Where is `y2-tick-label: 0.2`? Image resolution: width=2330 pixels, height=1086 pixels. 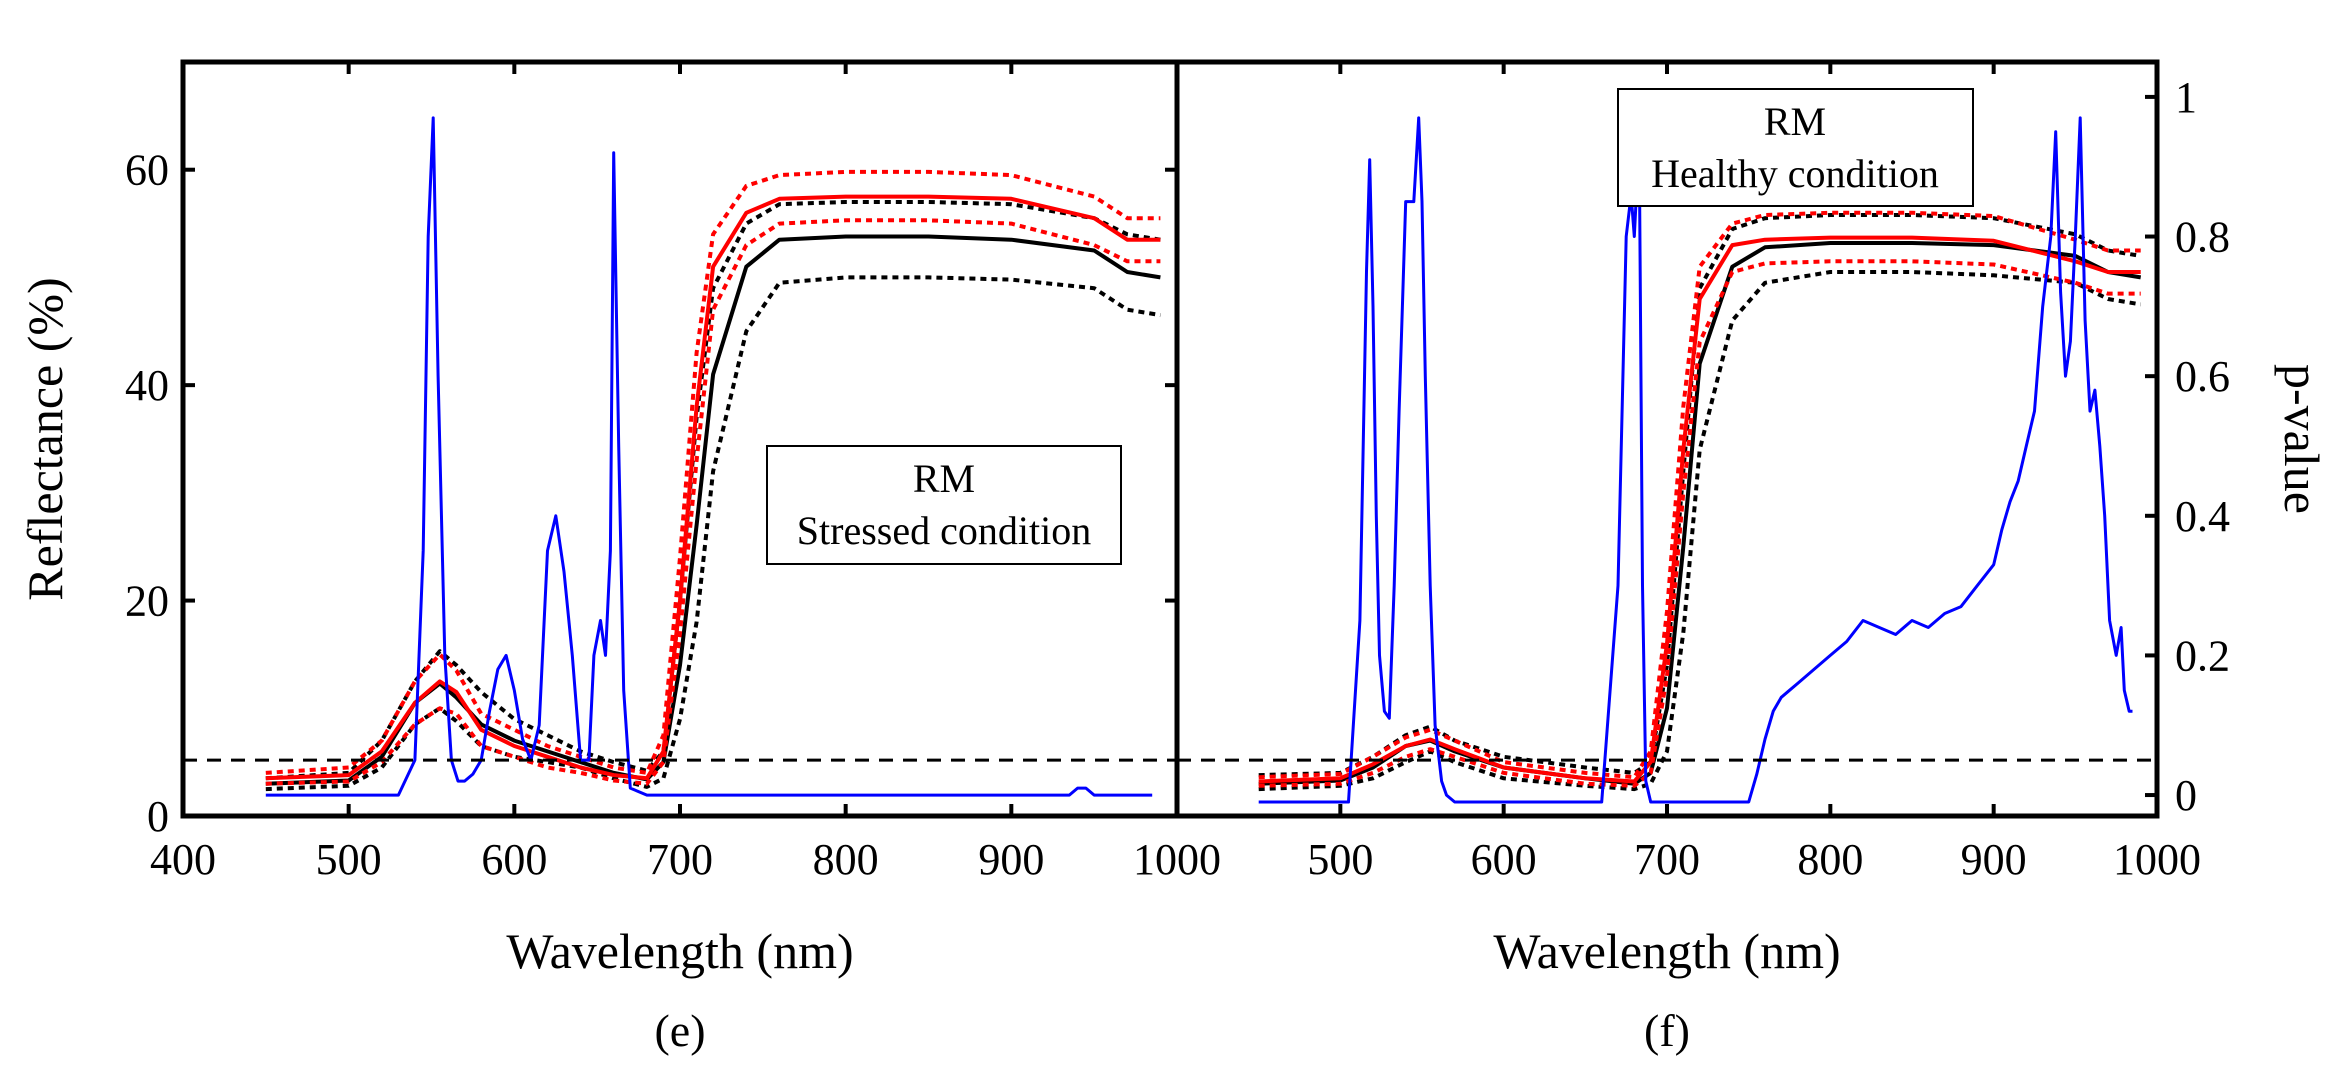 y2-tick-label: 0.2 is located at coordinates (2202, 655).